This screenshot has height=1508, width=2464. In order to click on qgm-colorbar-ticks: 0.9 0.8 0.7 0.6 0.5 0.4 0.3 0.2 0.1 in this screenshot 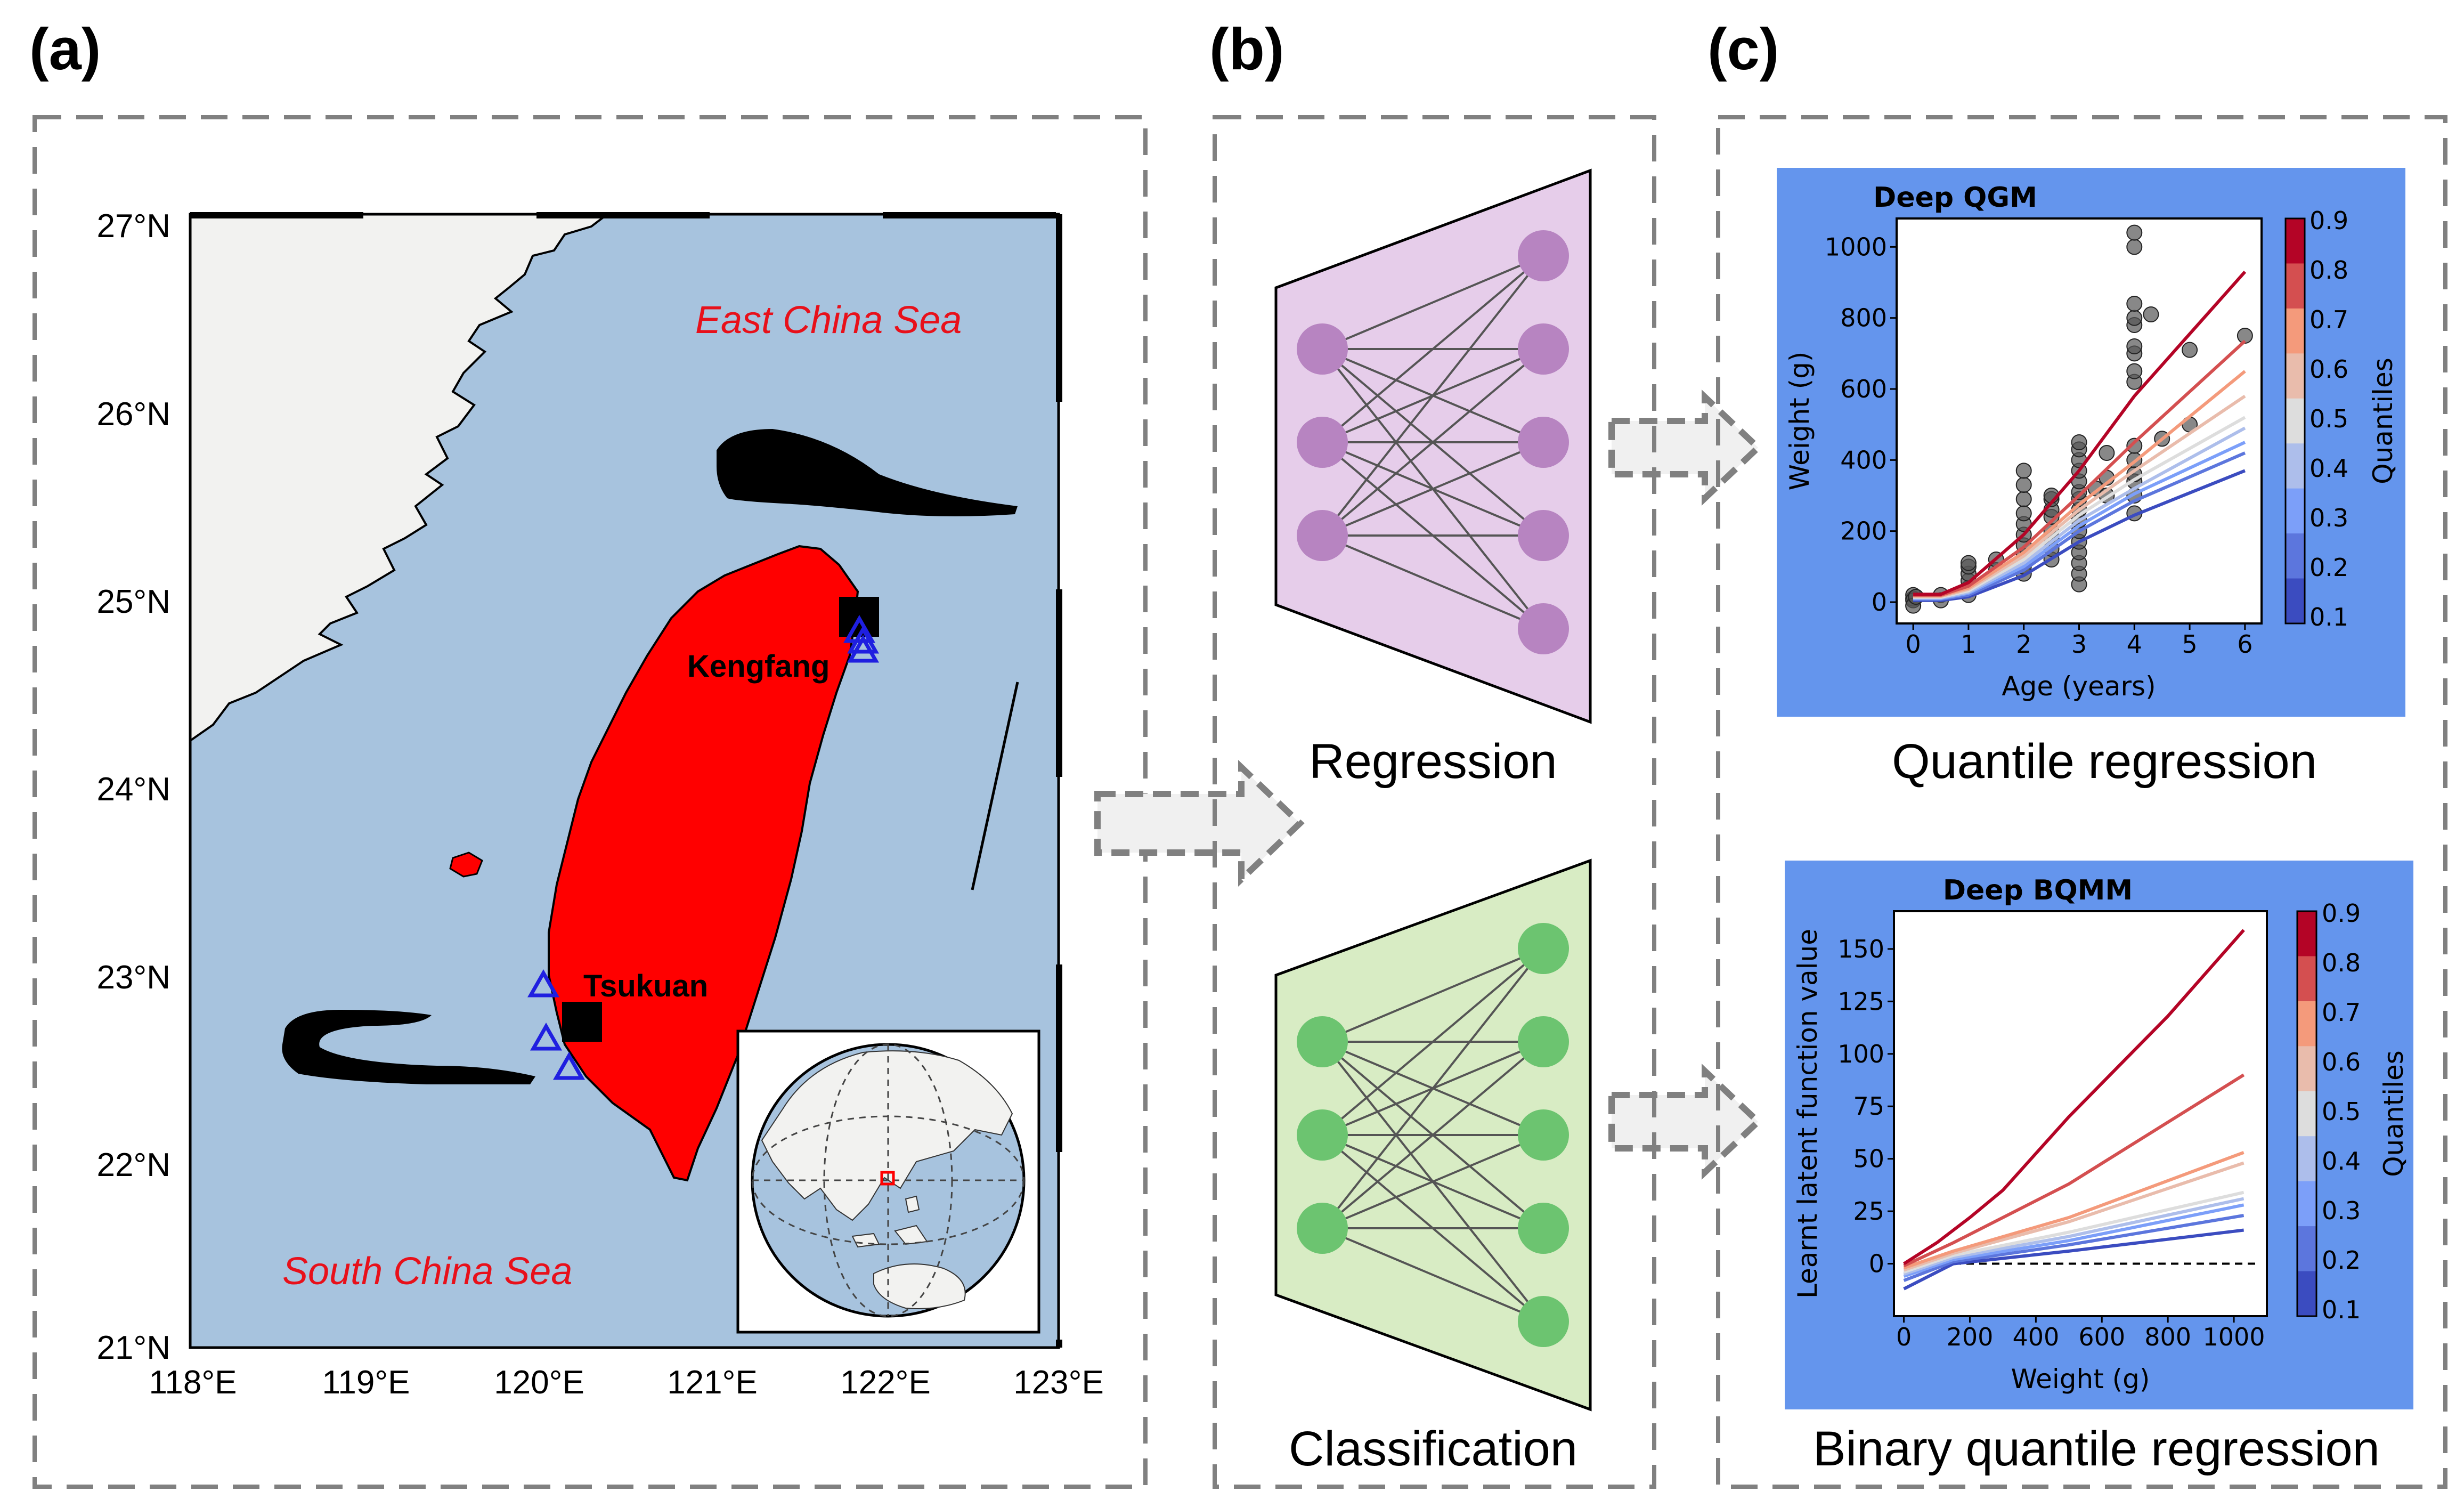, I will do `click(2329, 418)`.